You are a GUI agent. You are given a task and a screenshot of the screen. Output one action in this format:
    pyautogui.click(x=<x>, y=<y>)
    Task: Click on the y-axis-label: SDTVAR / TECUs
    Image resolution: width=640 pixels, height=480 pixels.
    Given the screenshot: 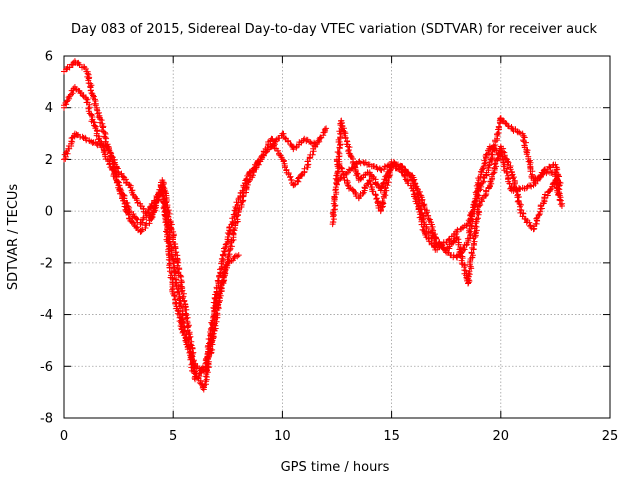 What is the action you would take?
    pyautogui.click(x=13, y=237)
    